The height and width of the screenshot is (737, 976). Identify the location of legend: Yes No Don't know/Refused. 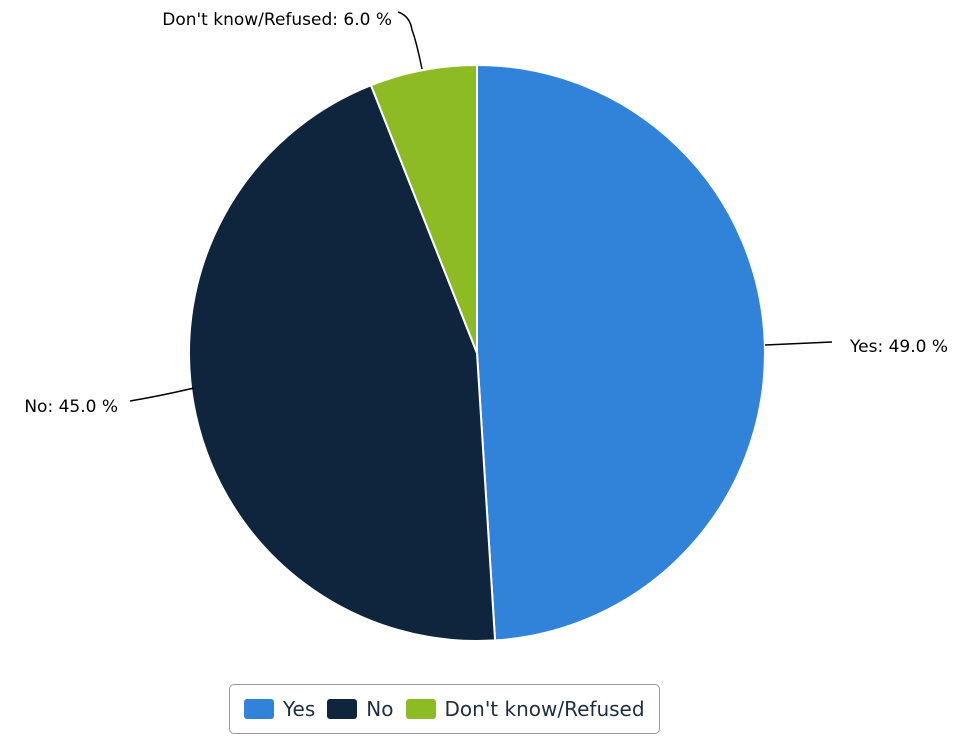
(444, 709).